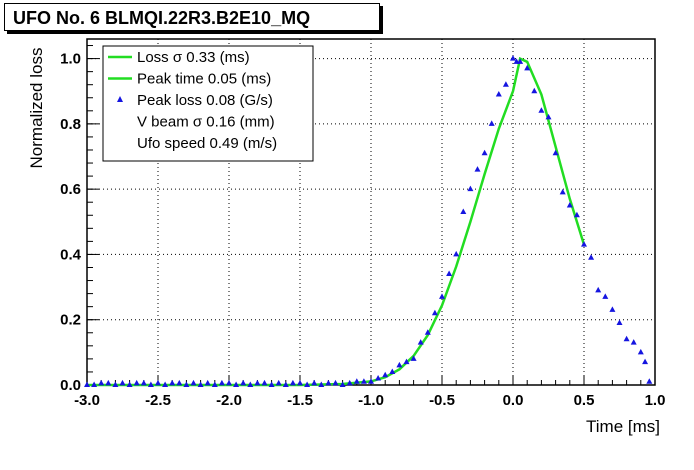  Describe the element at coordinates (71, 254) in the screenshot. I see `y-tick-label: 0.4` at that location.